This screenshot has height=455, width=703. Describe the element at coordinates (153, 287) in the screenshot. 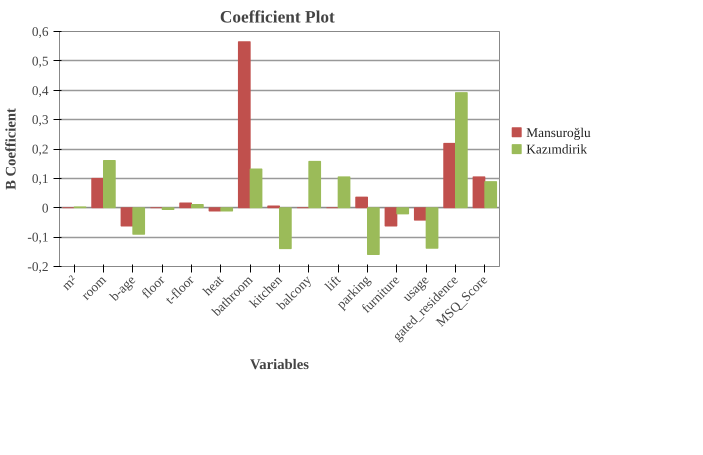

I see `x-tick-label: floor` at that location.